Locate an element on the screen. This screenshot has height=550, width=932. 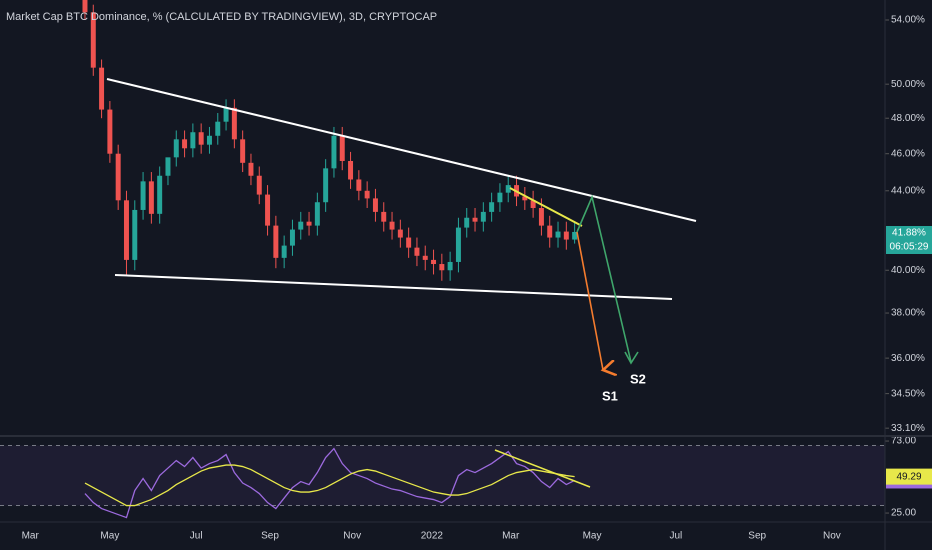
y-tick-label: 50.00% is located at coordinates (908, 84).